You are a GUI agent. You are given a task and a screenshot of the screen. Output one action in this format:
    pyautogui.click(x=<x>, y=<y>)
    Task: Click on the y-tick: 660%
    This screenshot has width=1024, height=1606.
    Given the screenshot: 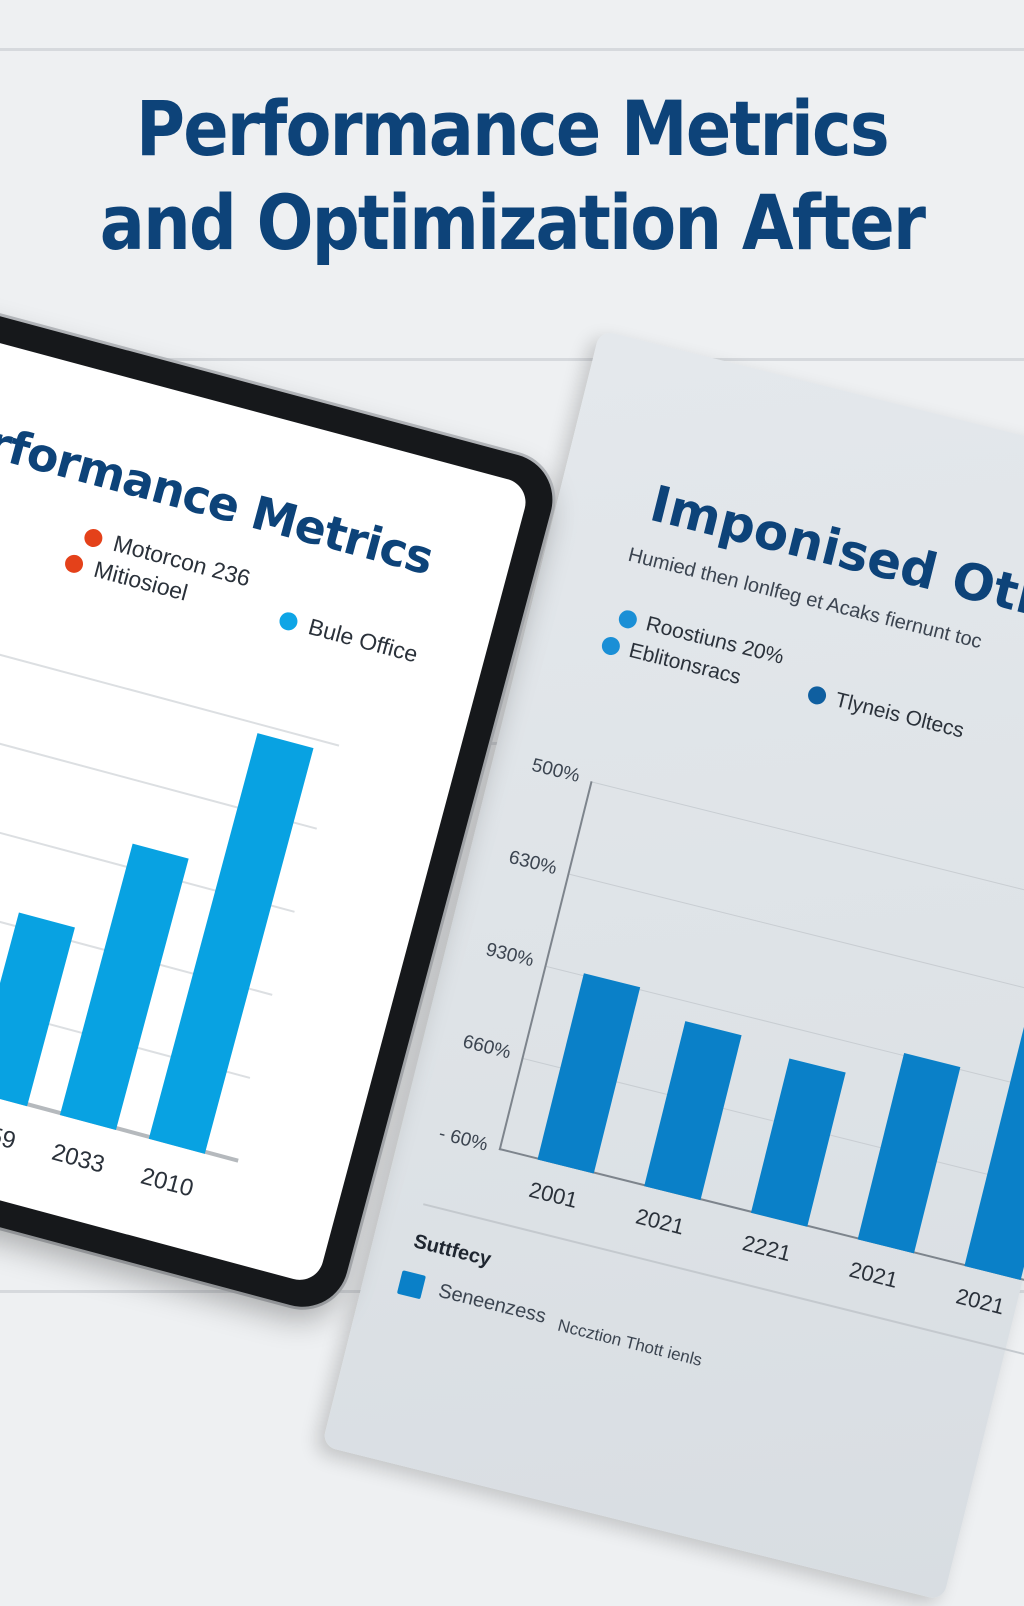 What is the action you would take?
    pyautogui.click(x=486, y=1047)
    